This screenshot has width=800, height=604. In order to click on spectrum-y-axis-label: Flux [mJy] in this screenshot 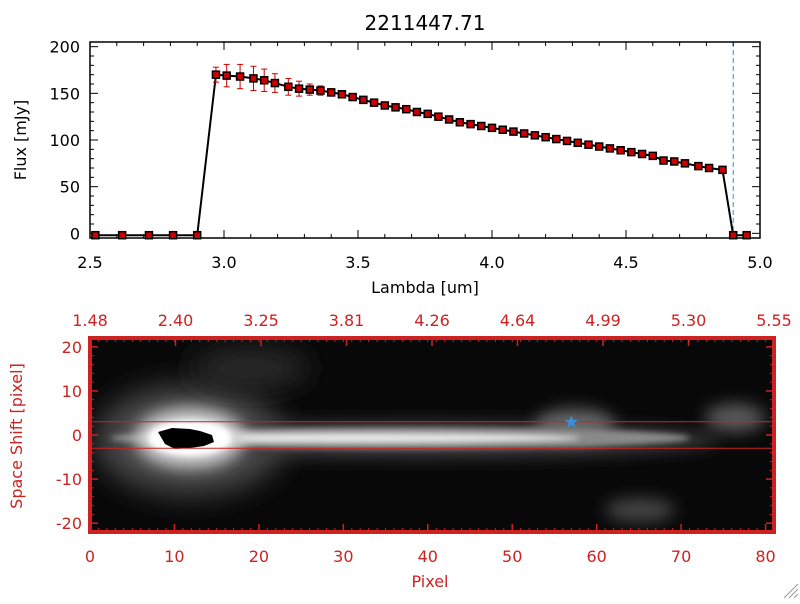, I will do `click(20, 140)`.